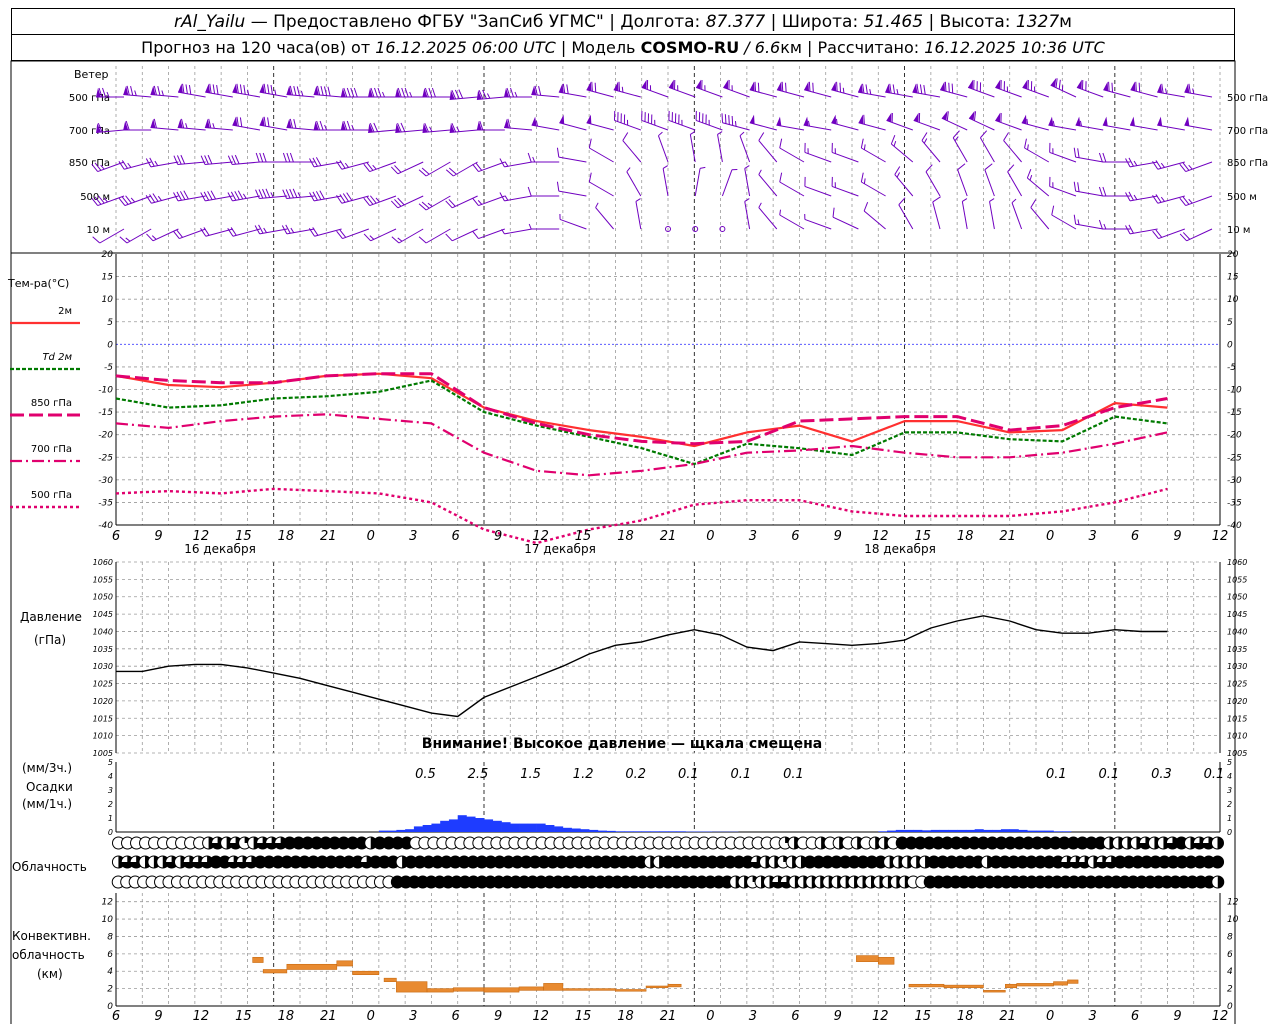 This screenshot has height=1024, width=1280. What do you see at coordinates (116, 536) in the screenshot?
I see `temp-xtick-label: 6` at bounding box center [116, 536].